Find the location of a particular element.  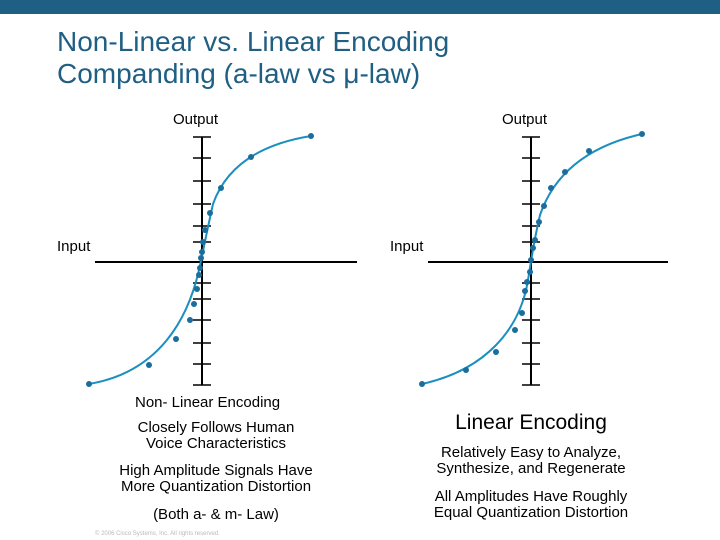

right-companding-curve is located at coordinates (532, 259).